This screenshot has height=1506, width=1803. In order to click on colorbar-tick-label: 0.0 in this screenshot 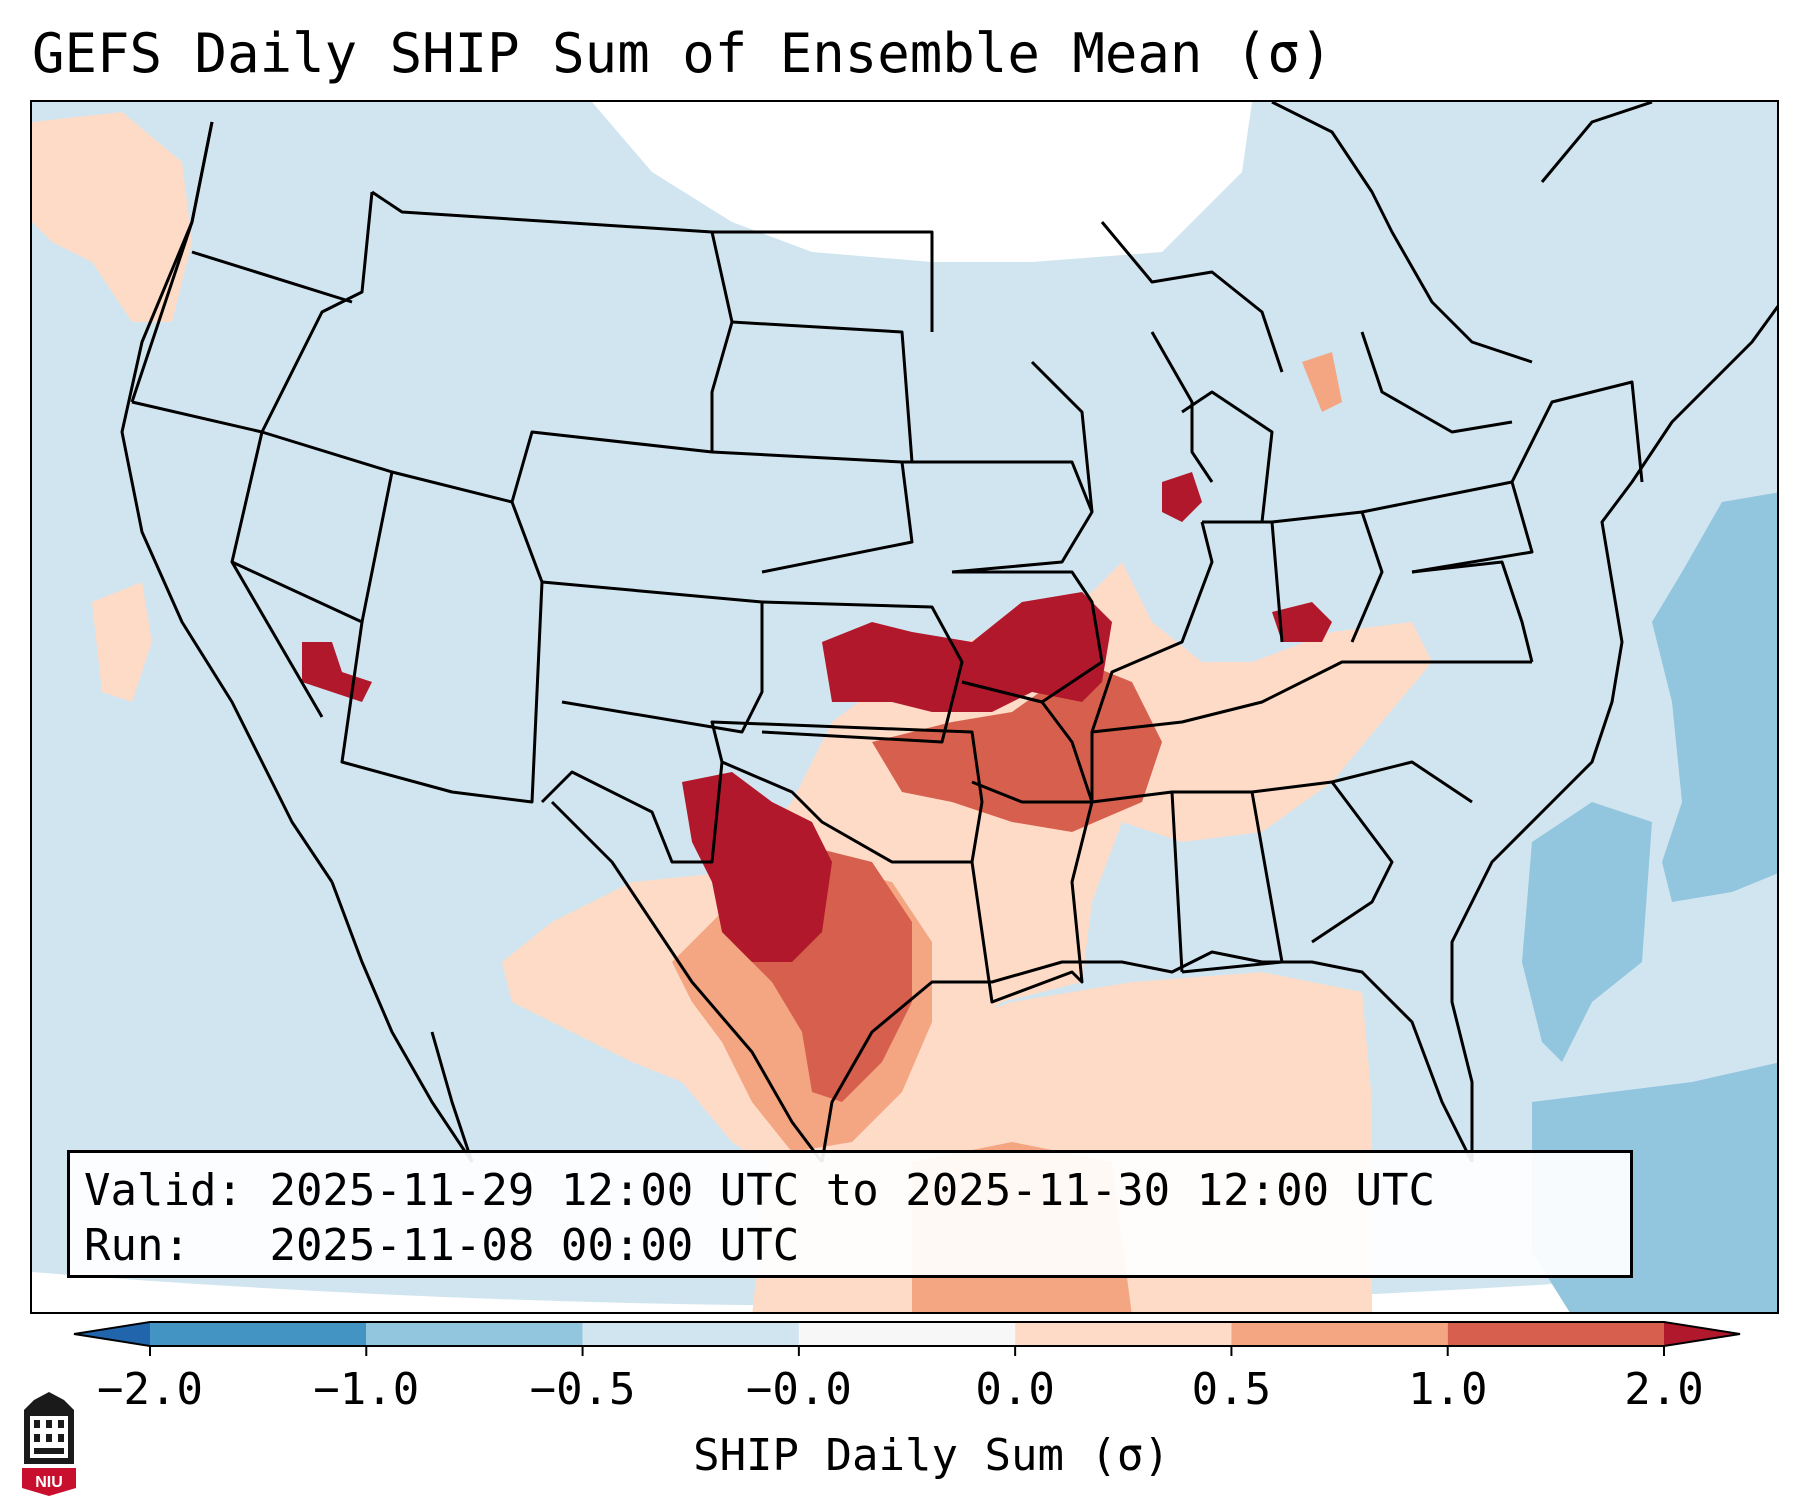, I will do `click(1015, 1389)`.